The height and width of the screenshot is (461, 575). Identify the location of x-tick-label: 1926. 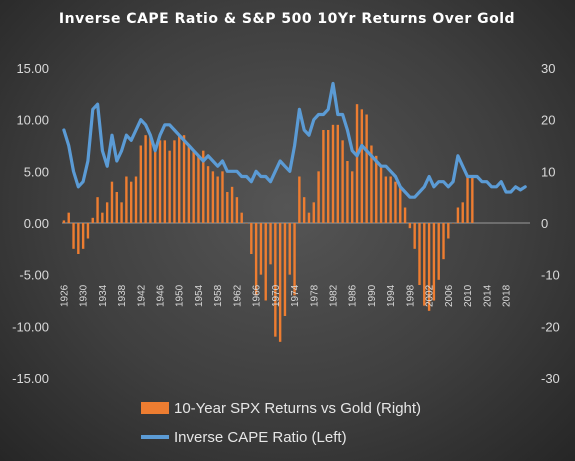
(64, 295).